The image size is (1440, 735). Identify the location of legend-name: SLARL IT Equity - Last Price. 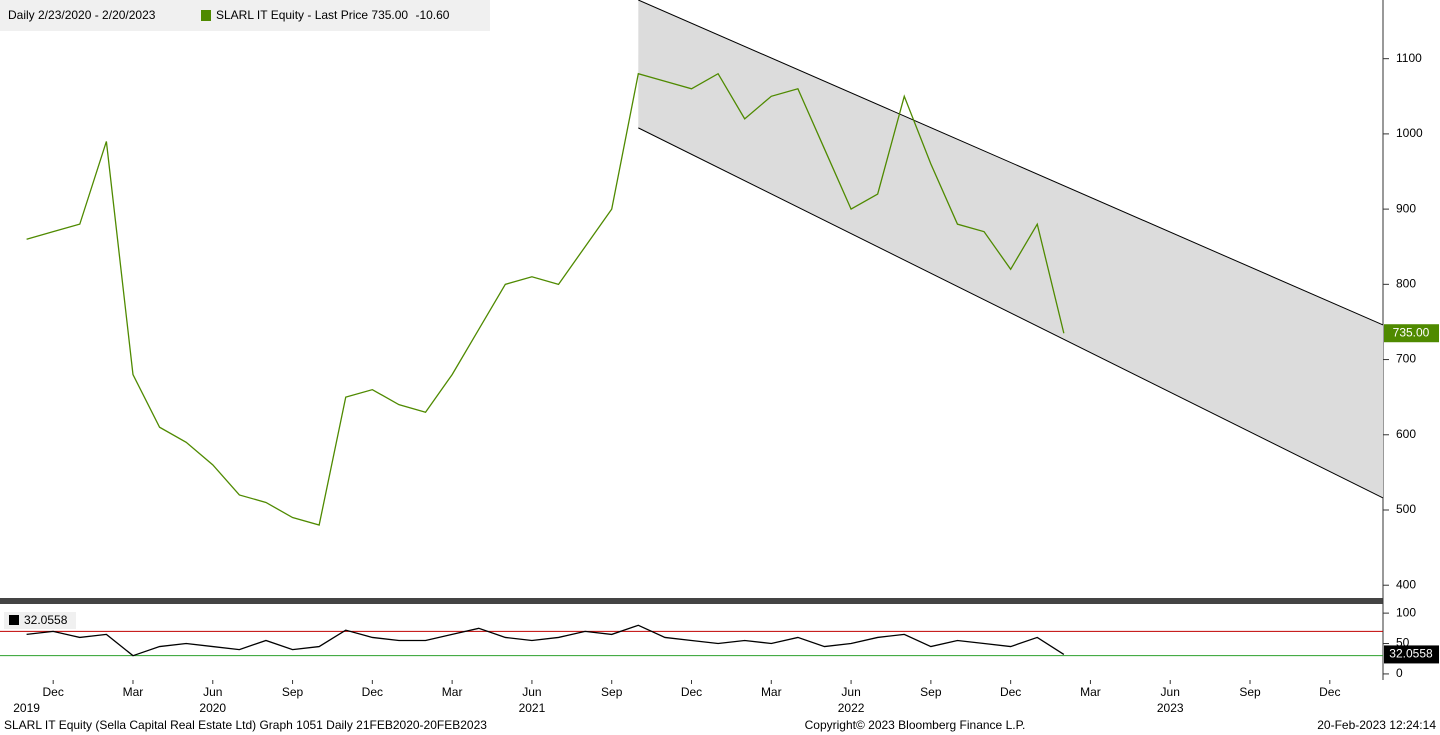
(292, 15).